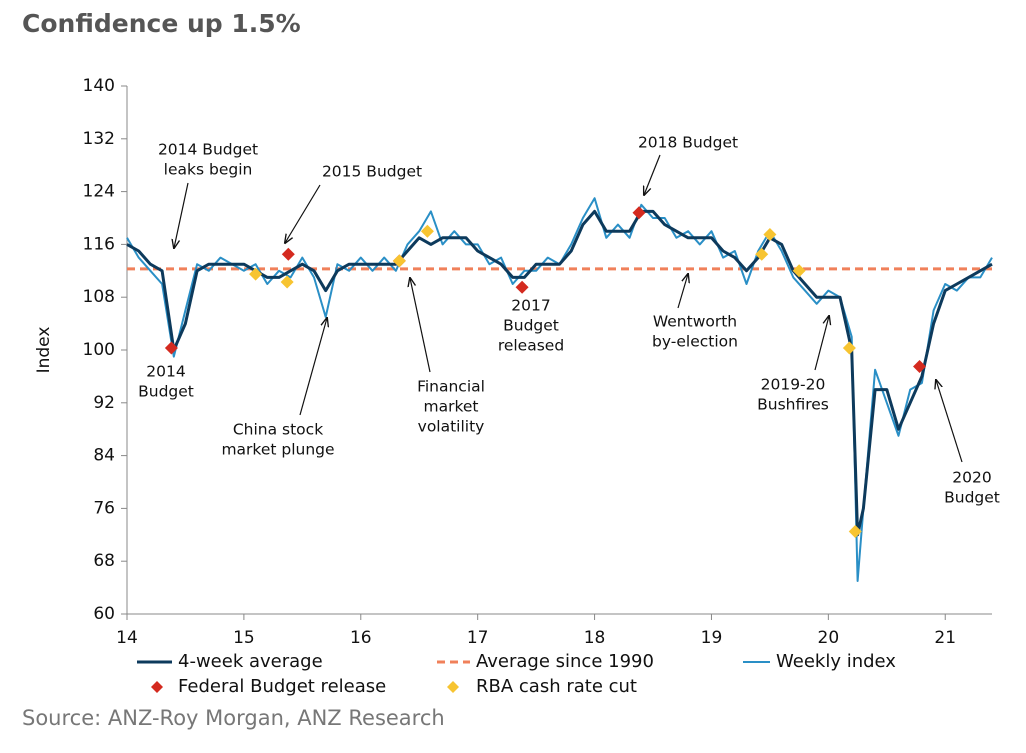  I want to click on x-tick-label: 19, so click(712, 638).